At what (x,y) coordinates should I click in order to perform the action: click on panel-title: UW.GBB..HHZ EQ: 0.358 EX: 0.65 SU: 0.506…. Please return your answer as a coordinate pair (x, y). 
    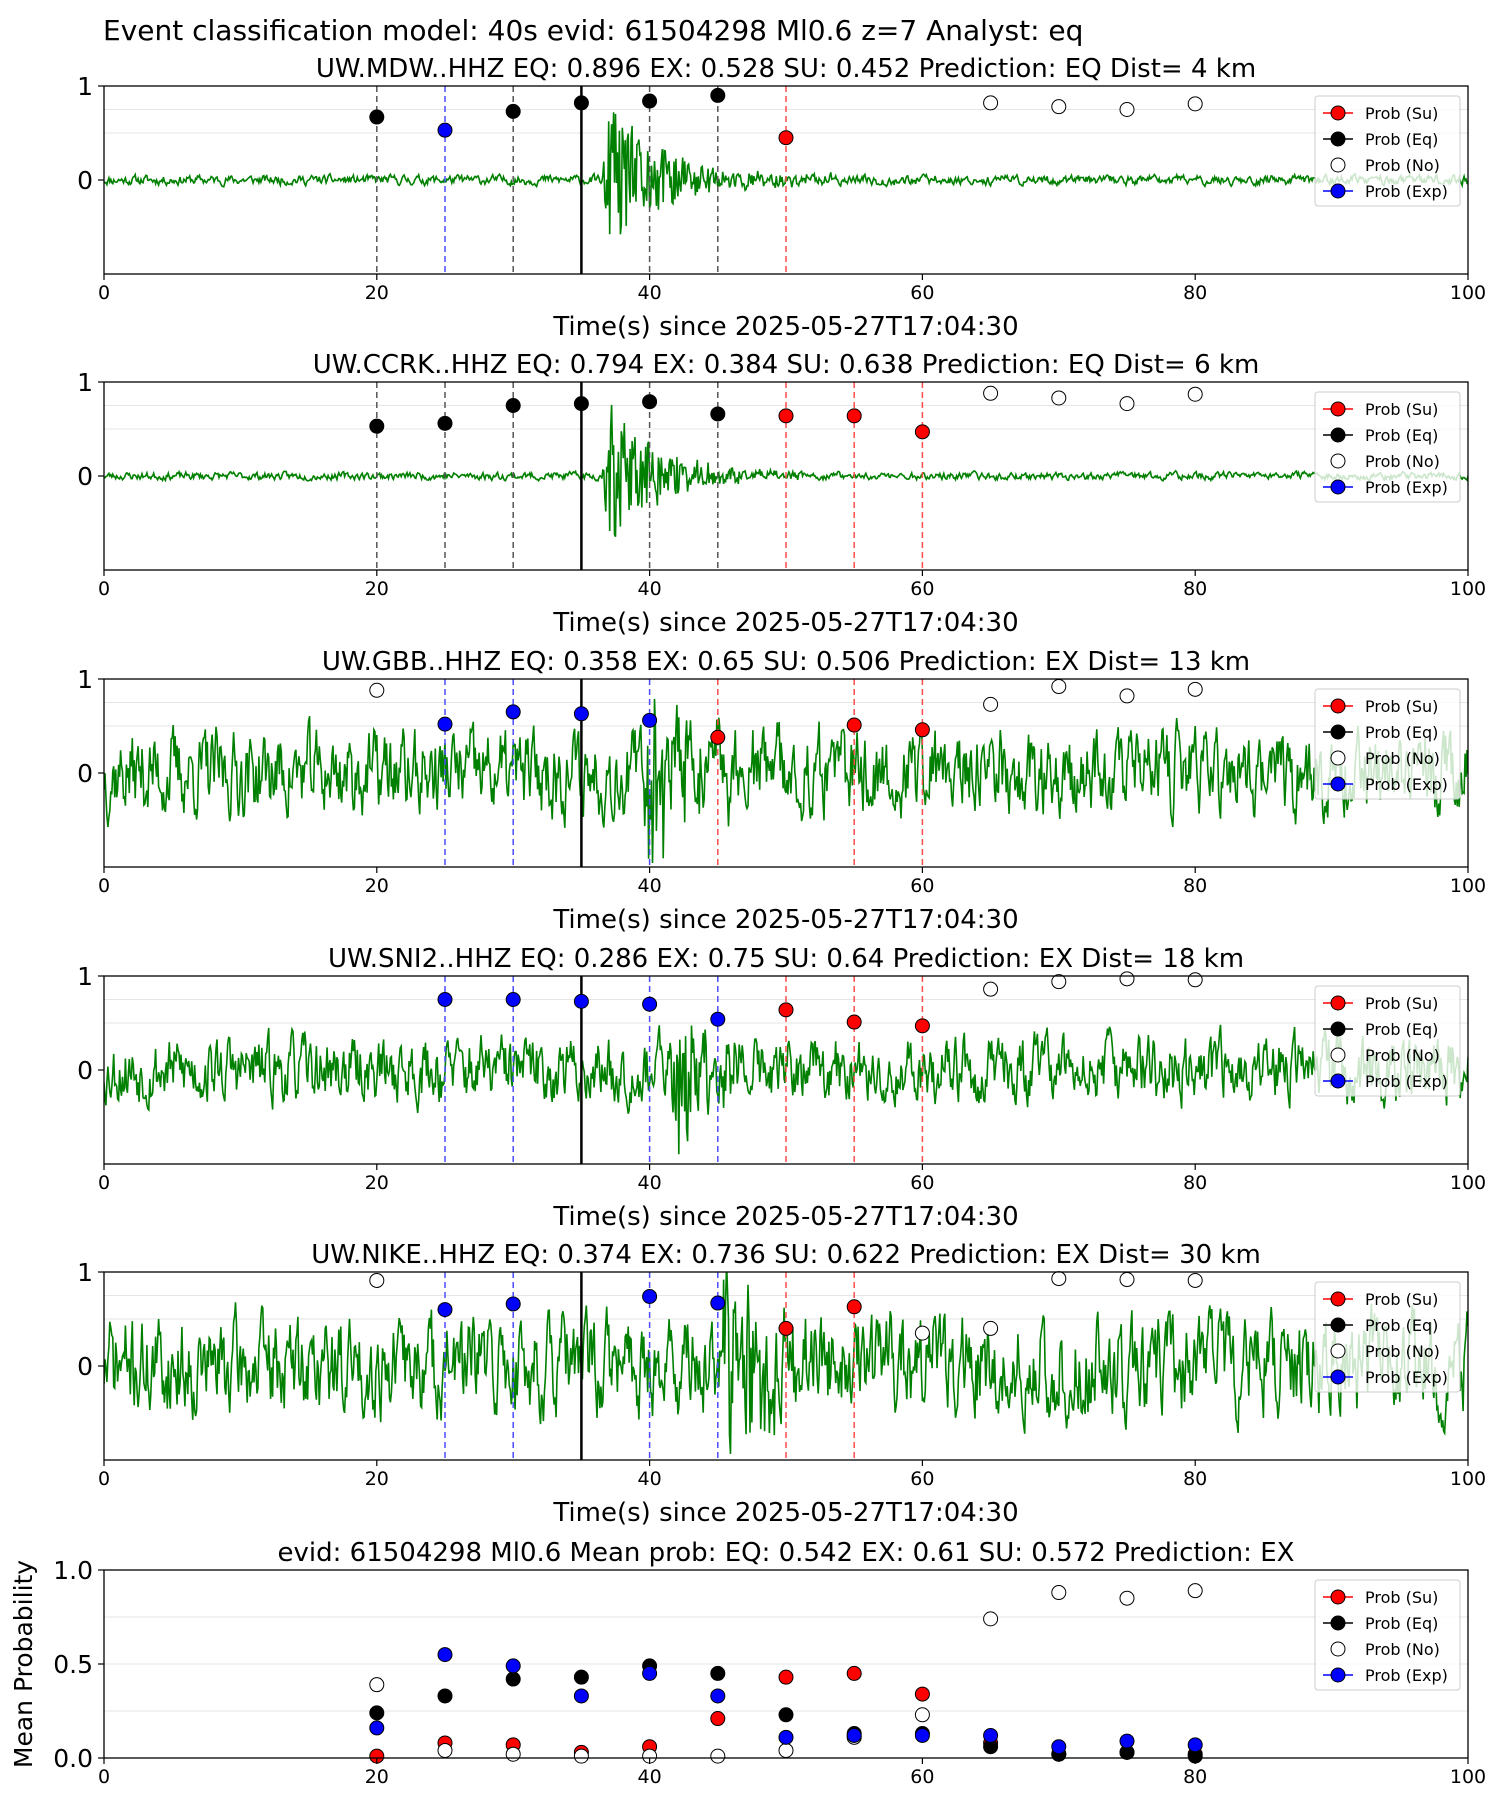
    Looking at the image, I should click on (786, 662).